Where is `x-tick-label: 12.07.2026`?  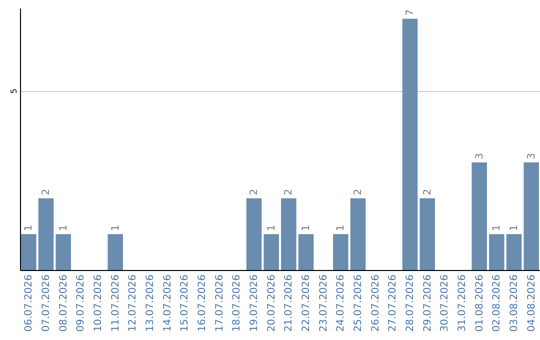 x-tick-label: 12.07.2026 is located at coordinates (133, 303).